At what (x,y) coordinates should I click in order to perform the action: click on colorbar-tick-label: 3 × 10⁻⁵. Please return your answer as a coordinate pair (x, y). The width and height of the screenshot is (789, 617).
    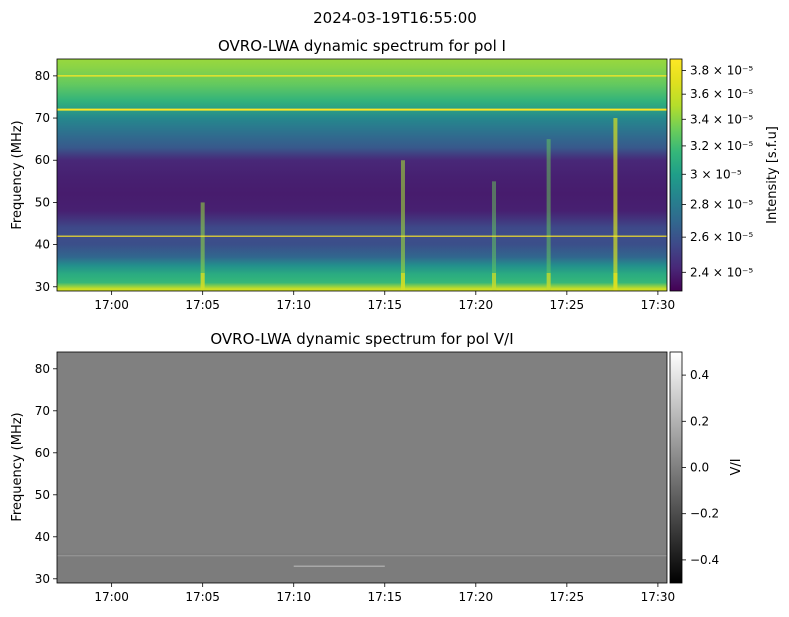
    Looking at the image, I should click on (716, 174).